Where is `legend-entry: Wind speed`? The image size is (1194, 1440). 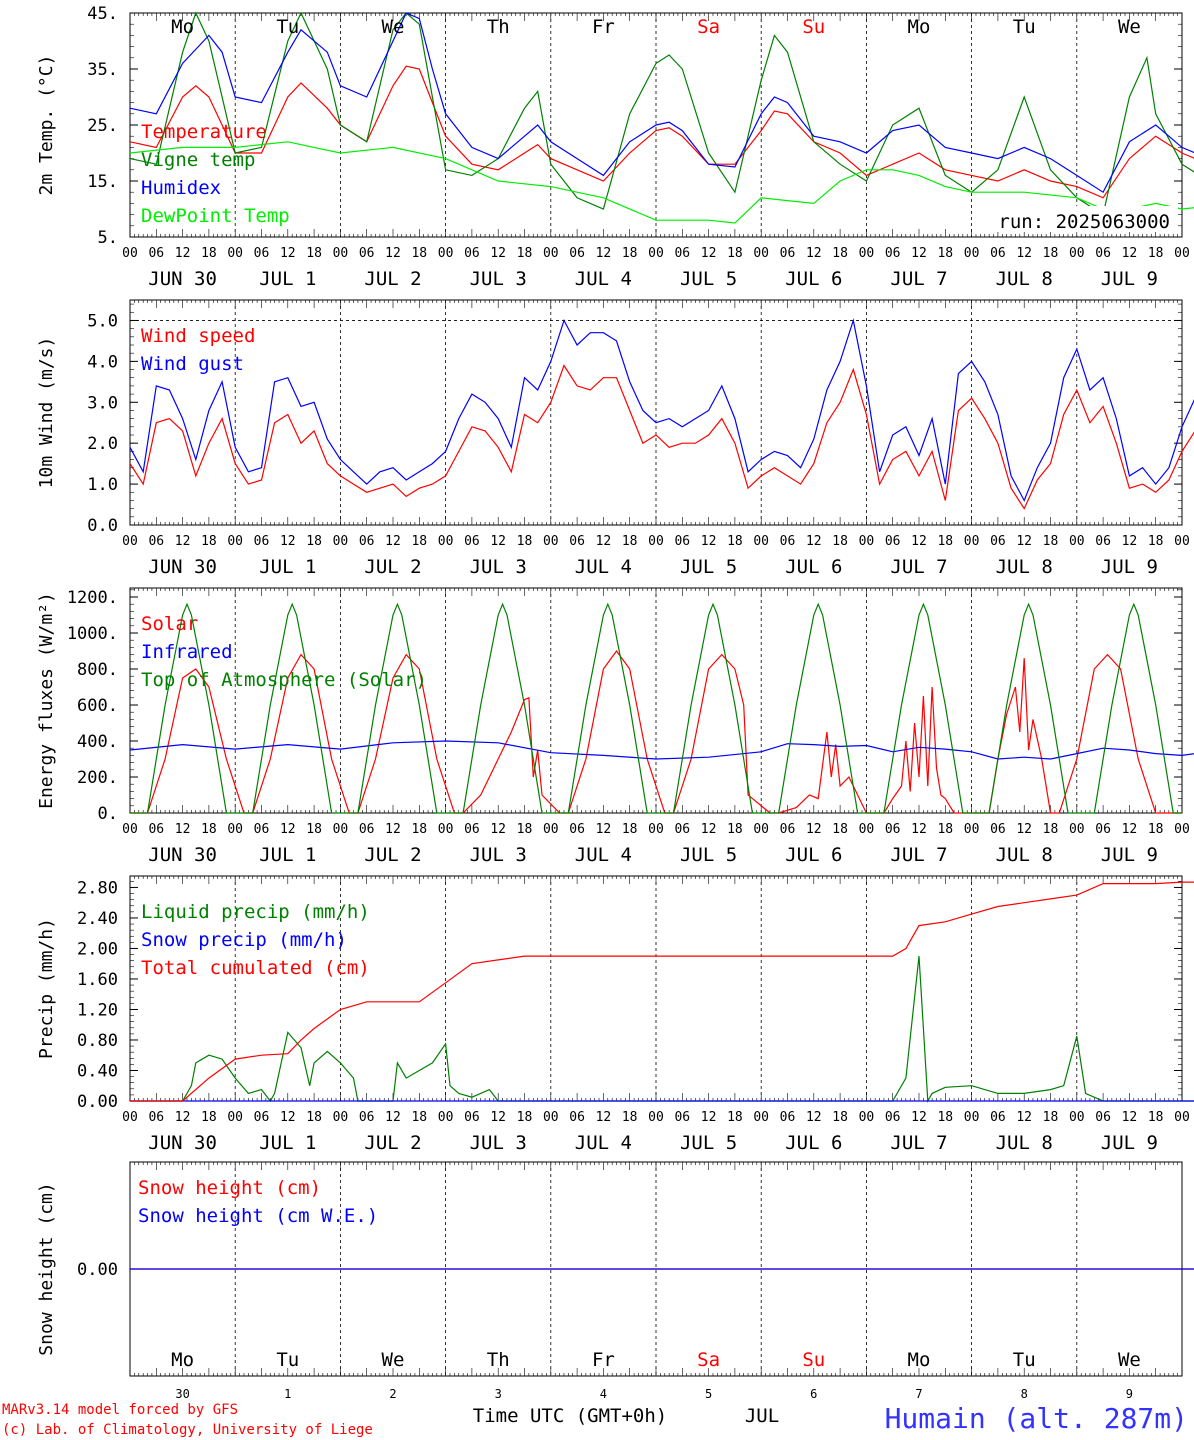
legend-entry: Wind speed is located at coordinates (198, 336).